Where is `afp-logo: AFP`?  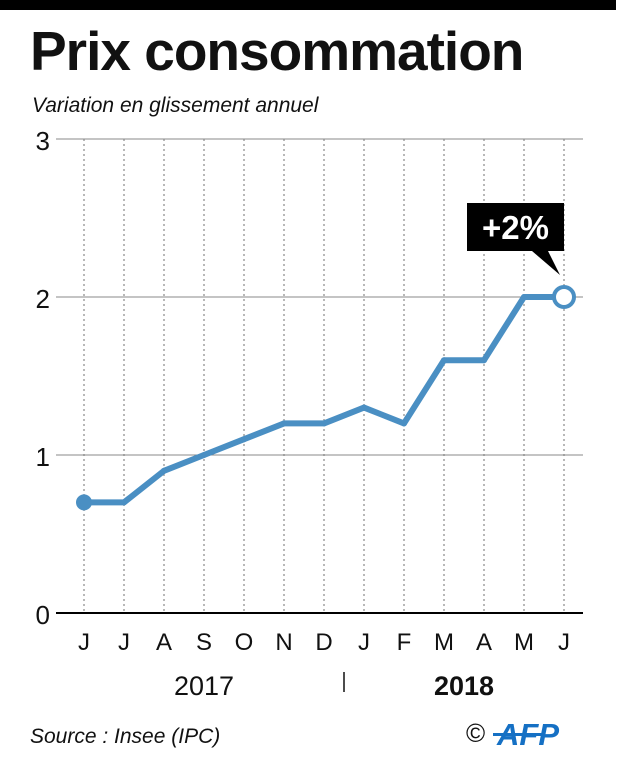
afp-logo: AFP is located at coordinates (526, 733).